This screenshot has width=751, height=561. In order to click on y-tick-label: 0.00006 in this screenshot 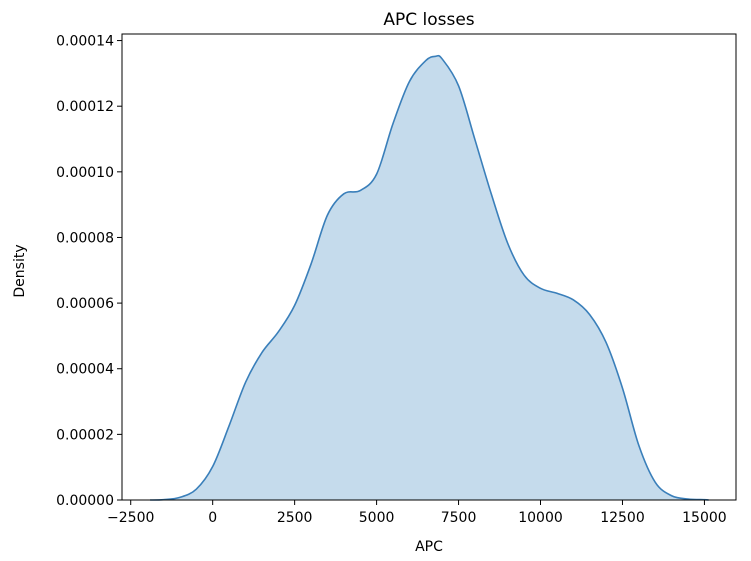, I will do `click(85, 304)`.